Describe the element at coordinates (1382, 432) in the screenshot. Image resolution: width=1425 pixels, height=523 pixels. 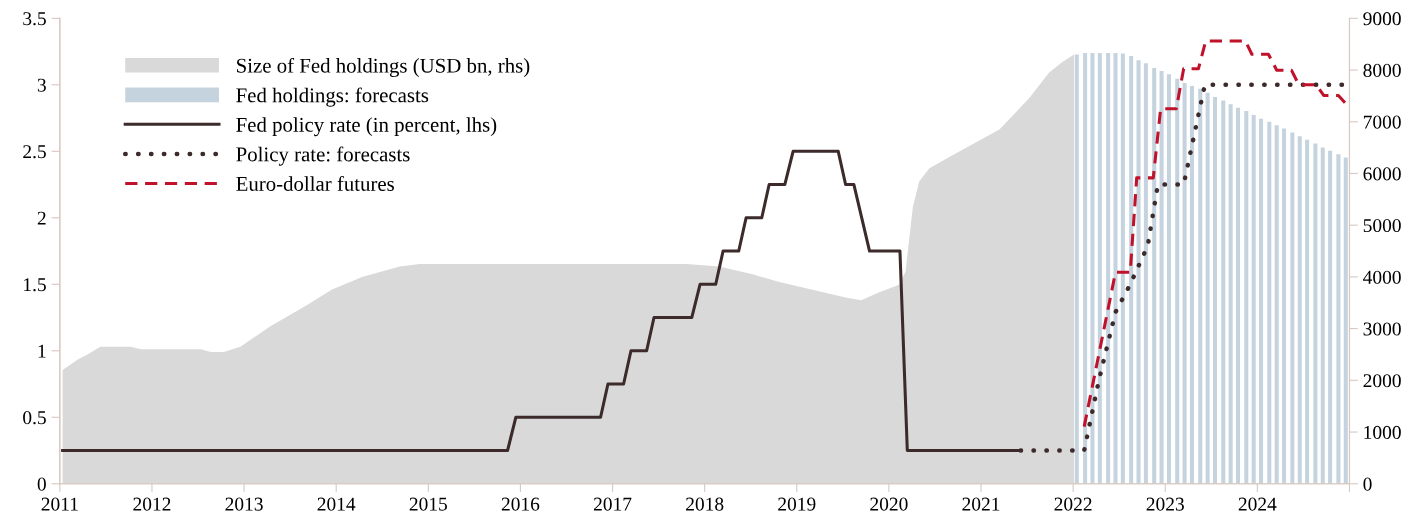
I see `y2-tick-label: 1000` at that location.